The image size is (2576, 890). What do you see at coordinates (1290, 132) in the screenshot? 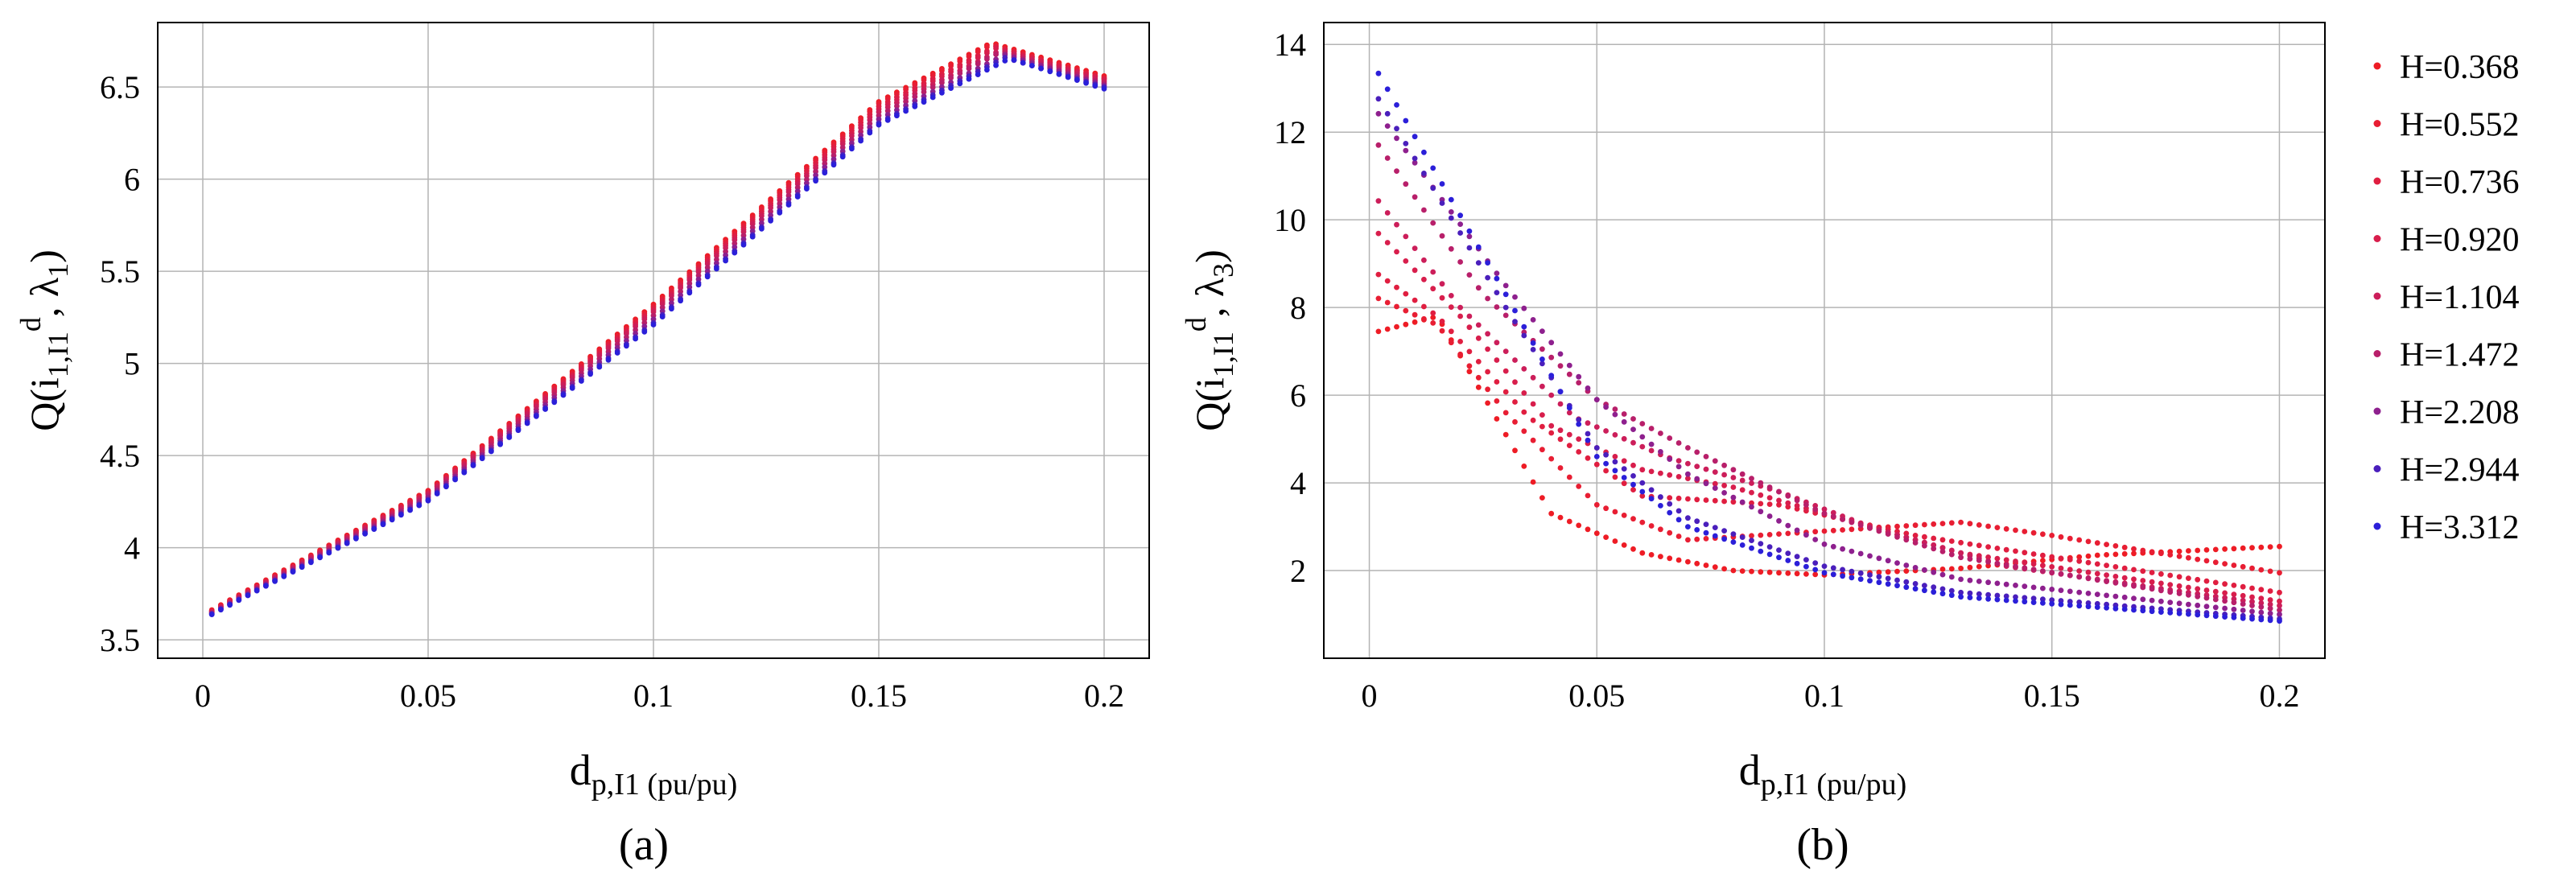
I see `panel-b-ytick-label: 12` at bounding box center [1290, 132].